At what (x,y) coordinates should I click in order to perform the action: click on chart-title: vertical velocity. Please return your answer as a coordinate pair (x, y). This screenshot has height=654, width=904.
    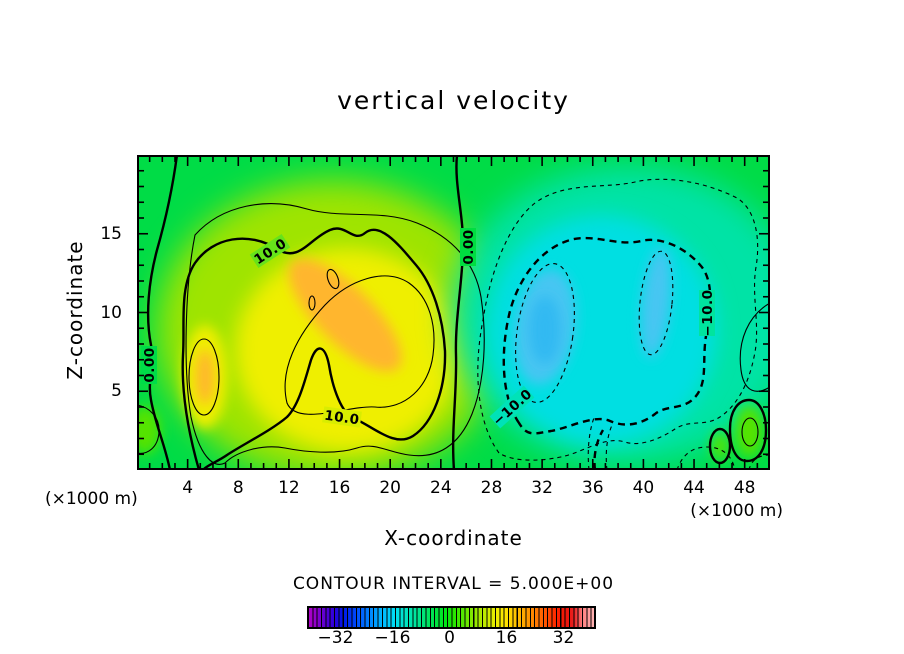
    Looking at the image, I should click on (453, 100).